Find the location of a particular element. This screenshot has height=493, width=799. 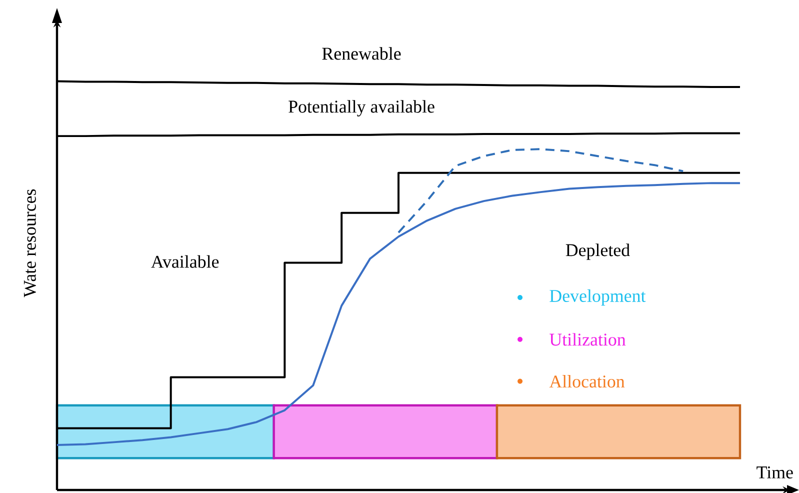

y-axis-title: Wate resources is located at coordinates (30, 243).